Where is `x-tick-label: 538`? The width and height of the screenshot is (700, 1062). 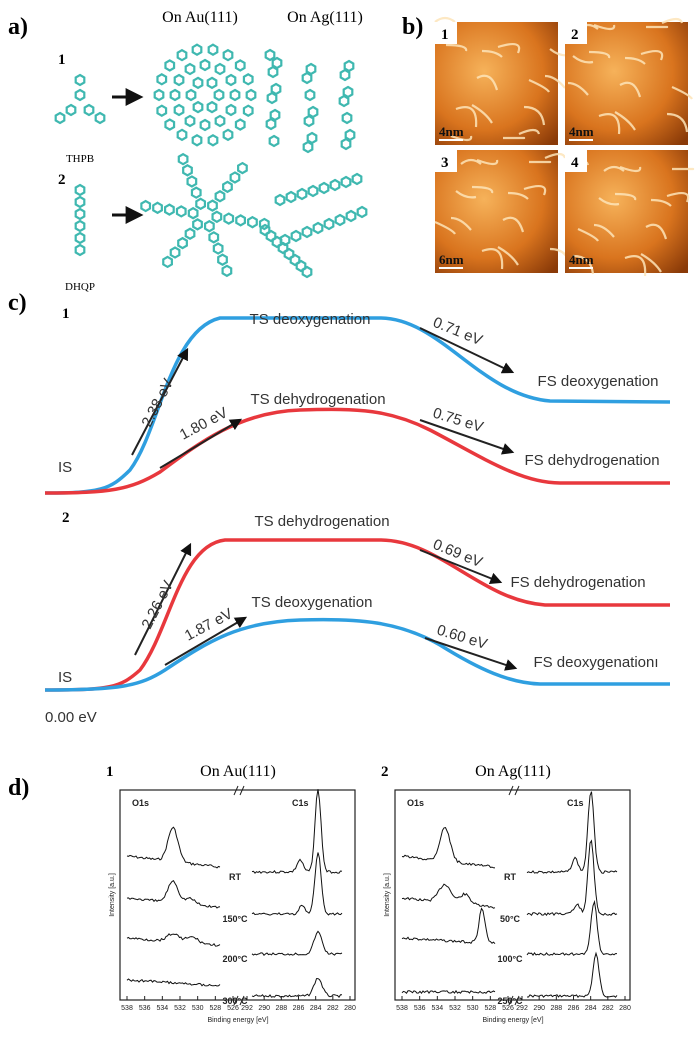
x-tick-label: 538 is located at coordinates (402, 1008).